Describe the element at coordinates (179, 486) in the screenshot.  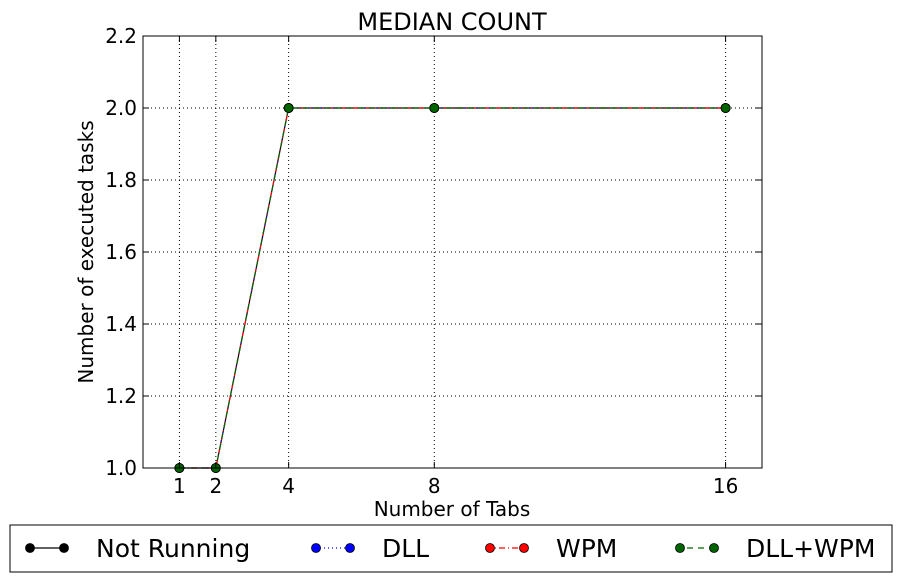
I see `x-tick-label: 1` at that location.